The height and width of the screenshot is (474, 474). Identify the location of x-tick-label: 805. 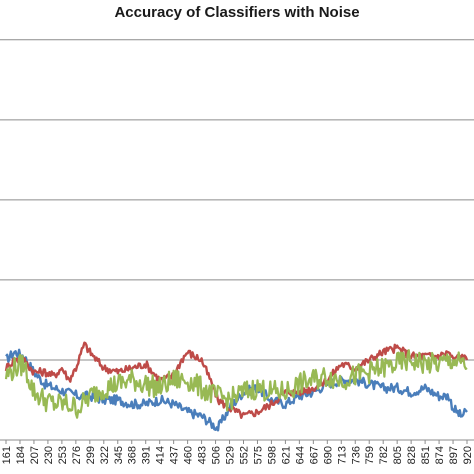
(398, 455).